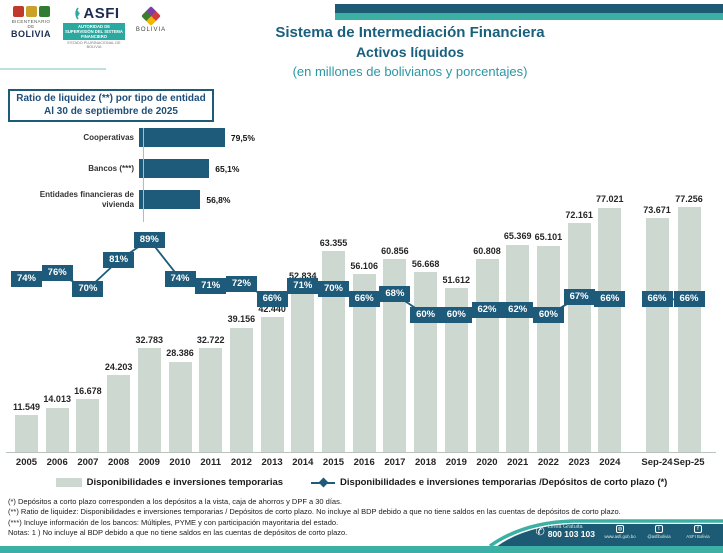 The width and height of the screenshot is (723, 553). What do you see at coordinates (241, 283) in the screenshot?
I see `ratio-label-2012: 72%` at bounding box center [241, 283].